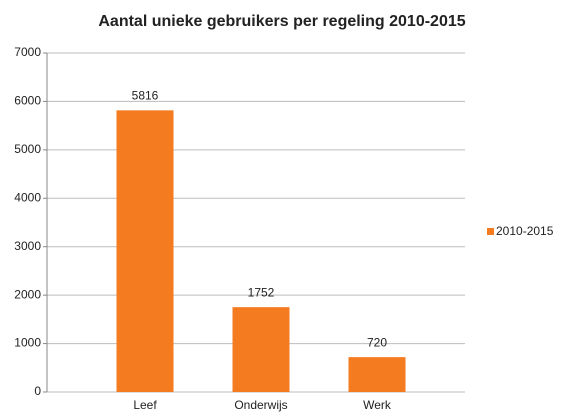  I want to click on x-tick-label: Onderwijs, so click(260, 405).